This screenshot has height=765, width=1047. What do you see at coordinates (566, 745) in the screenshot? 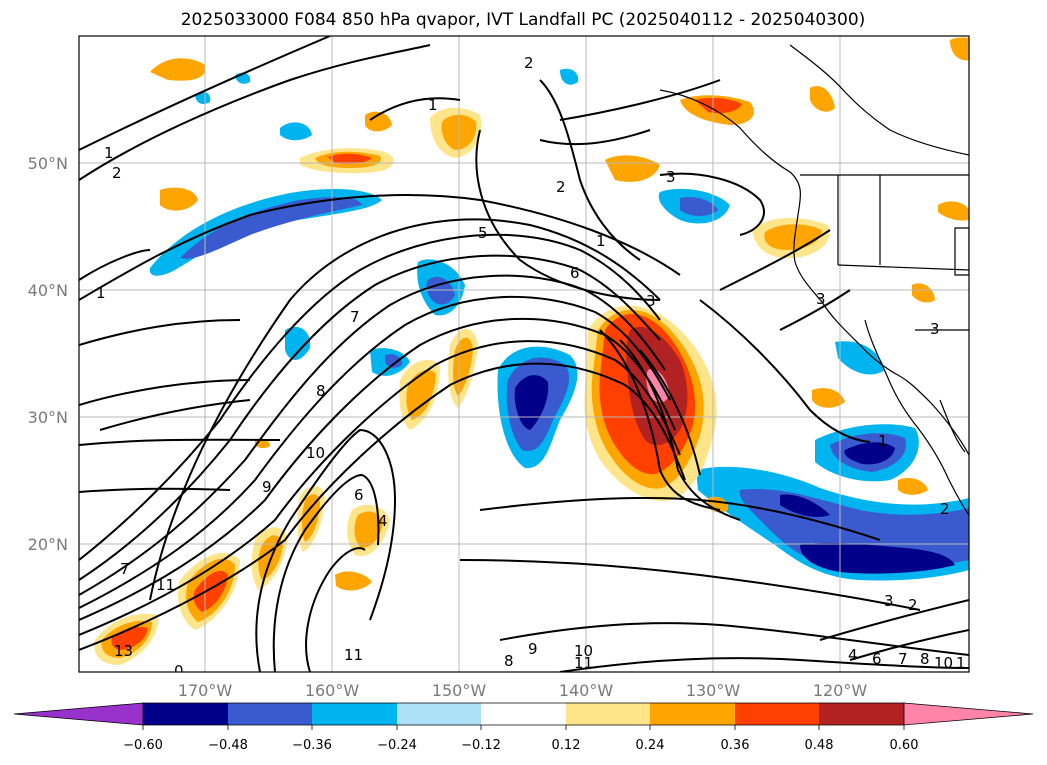
I see `colorbar-tick-label: 0.12` at bounding box center [566, 745].